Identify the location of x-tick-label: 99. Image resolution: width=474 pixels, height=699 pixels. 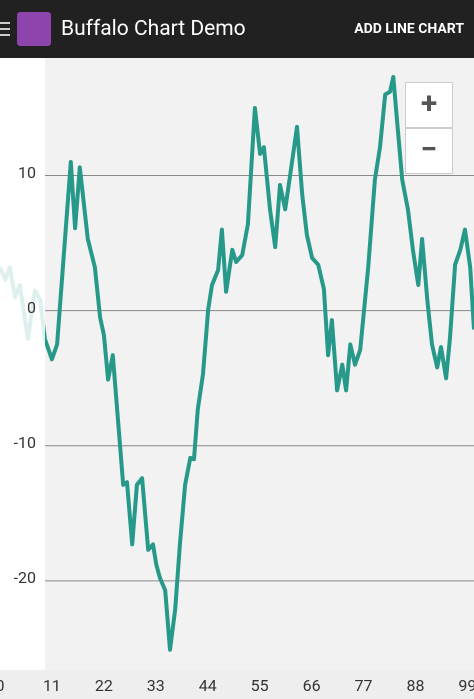
(466, 685).